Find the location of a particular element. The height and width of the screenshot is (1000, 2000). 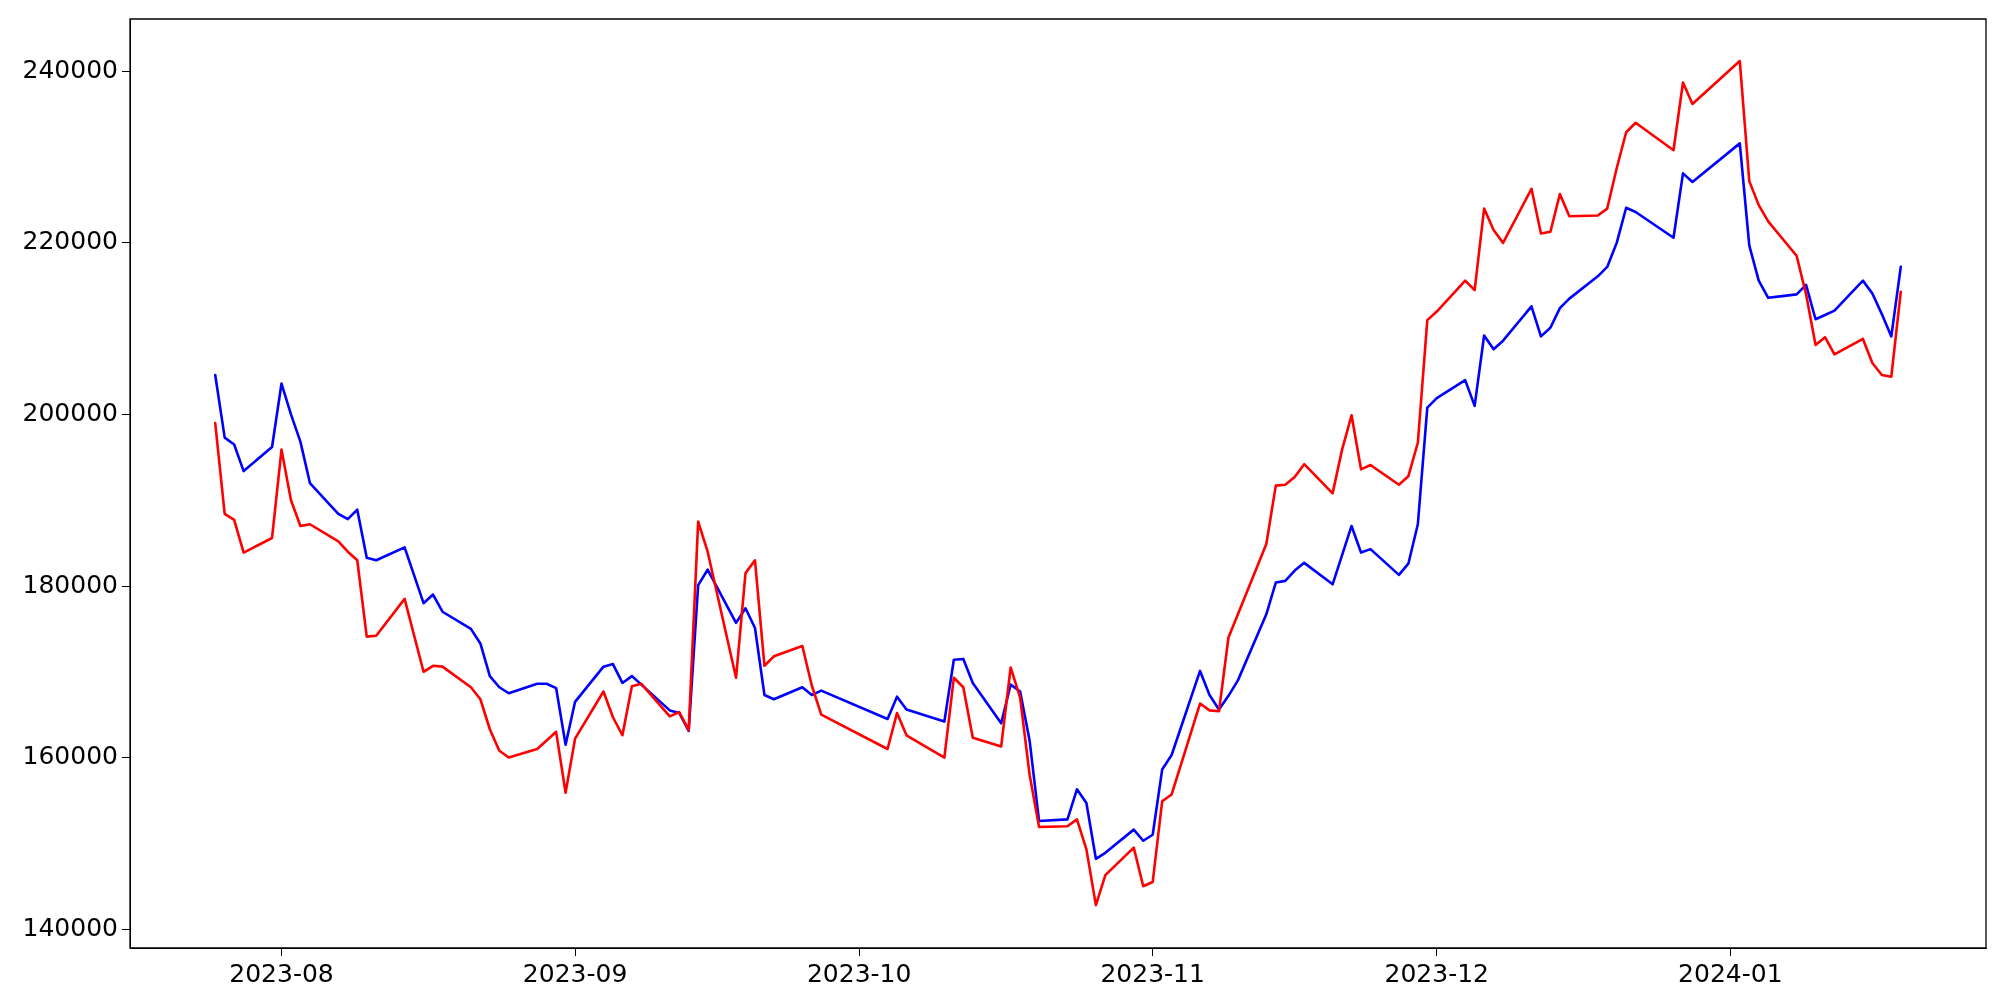

y-tick-label: 220000 is located at coordinates (70, 241).